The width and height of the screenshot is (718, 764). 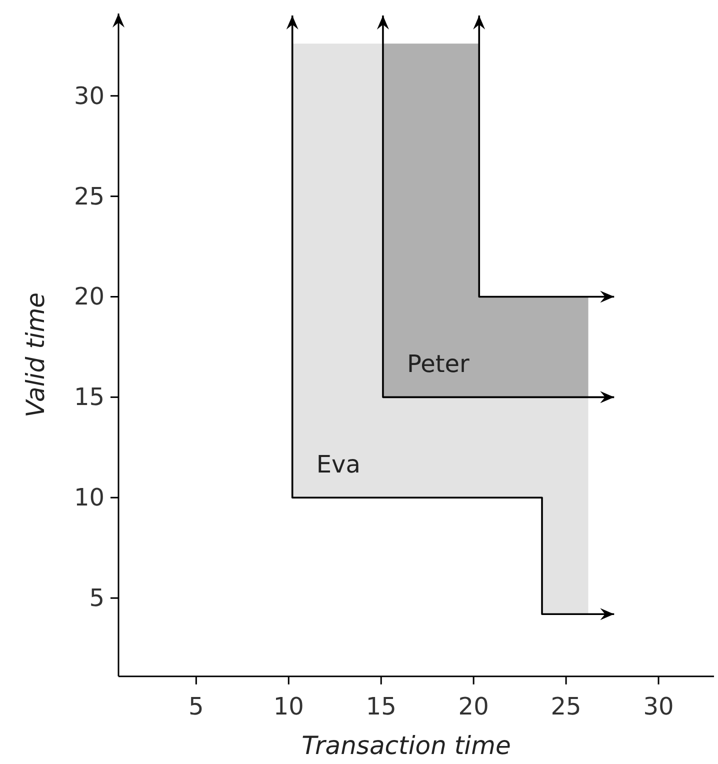 I want to click on y-tick-label: 5, so click(x=96, y=598).